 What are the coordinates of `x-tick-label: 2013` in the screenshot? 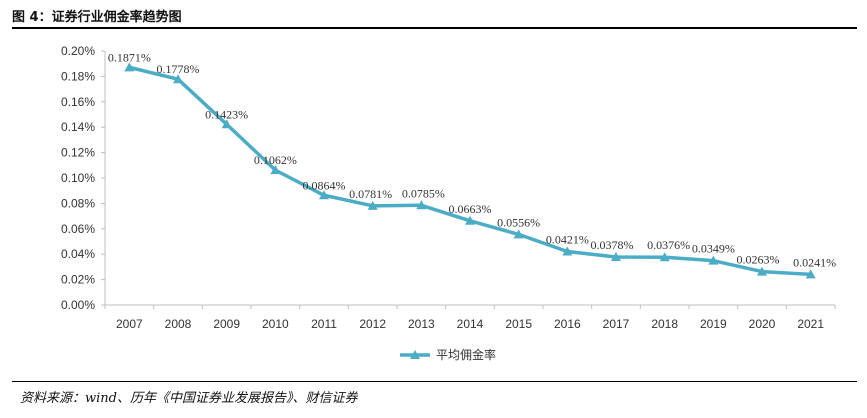 It's located at (421, 324).